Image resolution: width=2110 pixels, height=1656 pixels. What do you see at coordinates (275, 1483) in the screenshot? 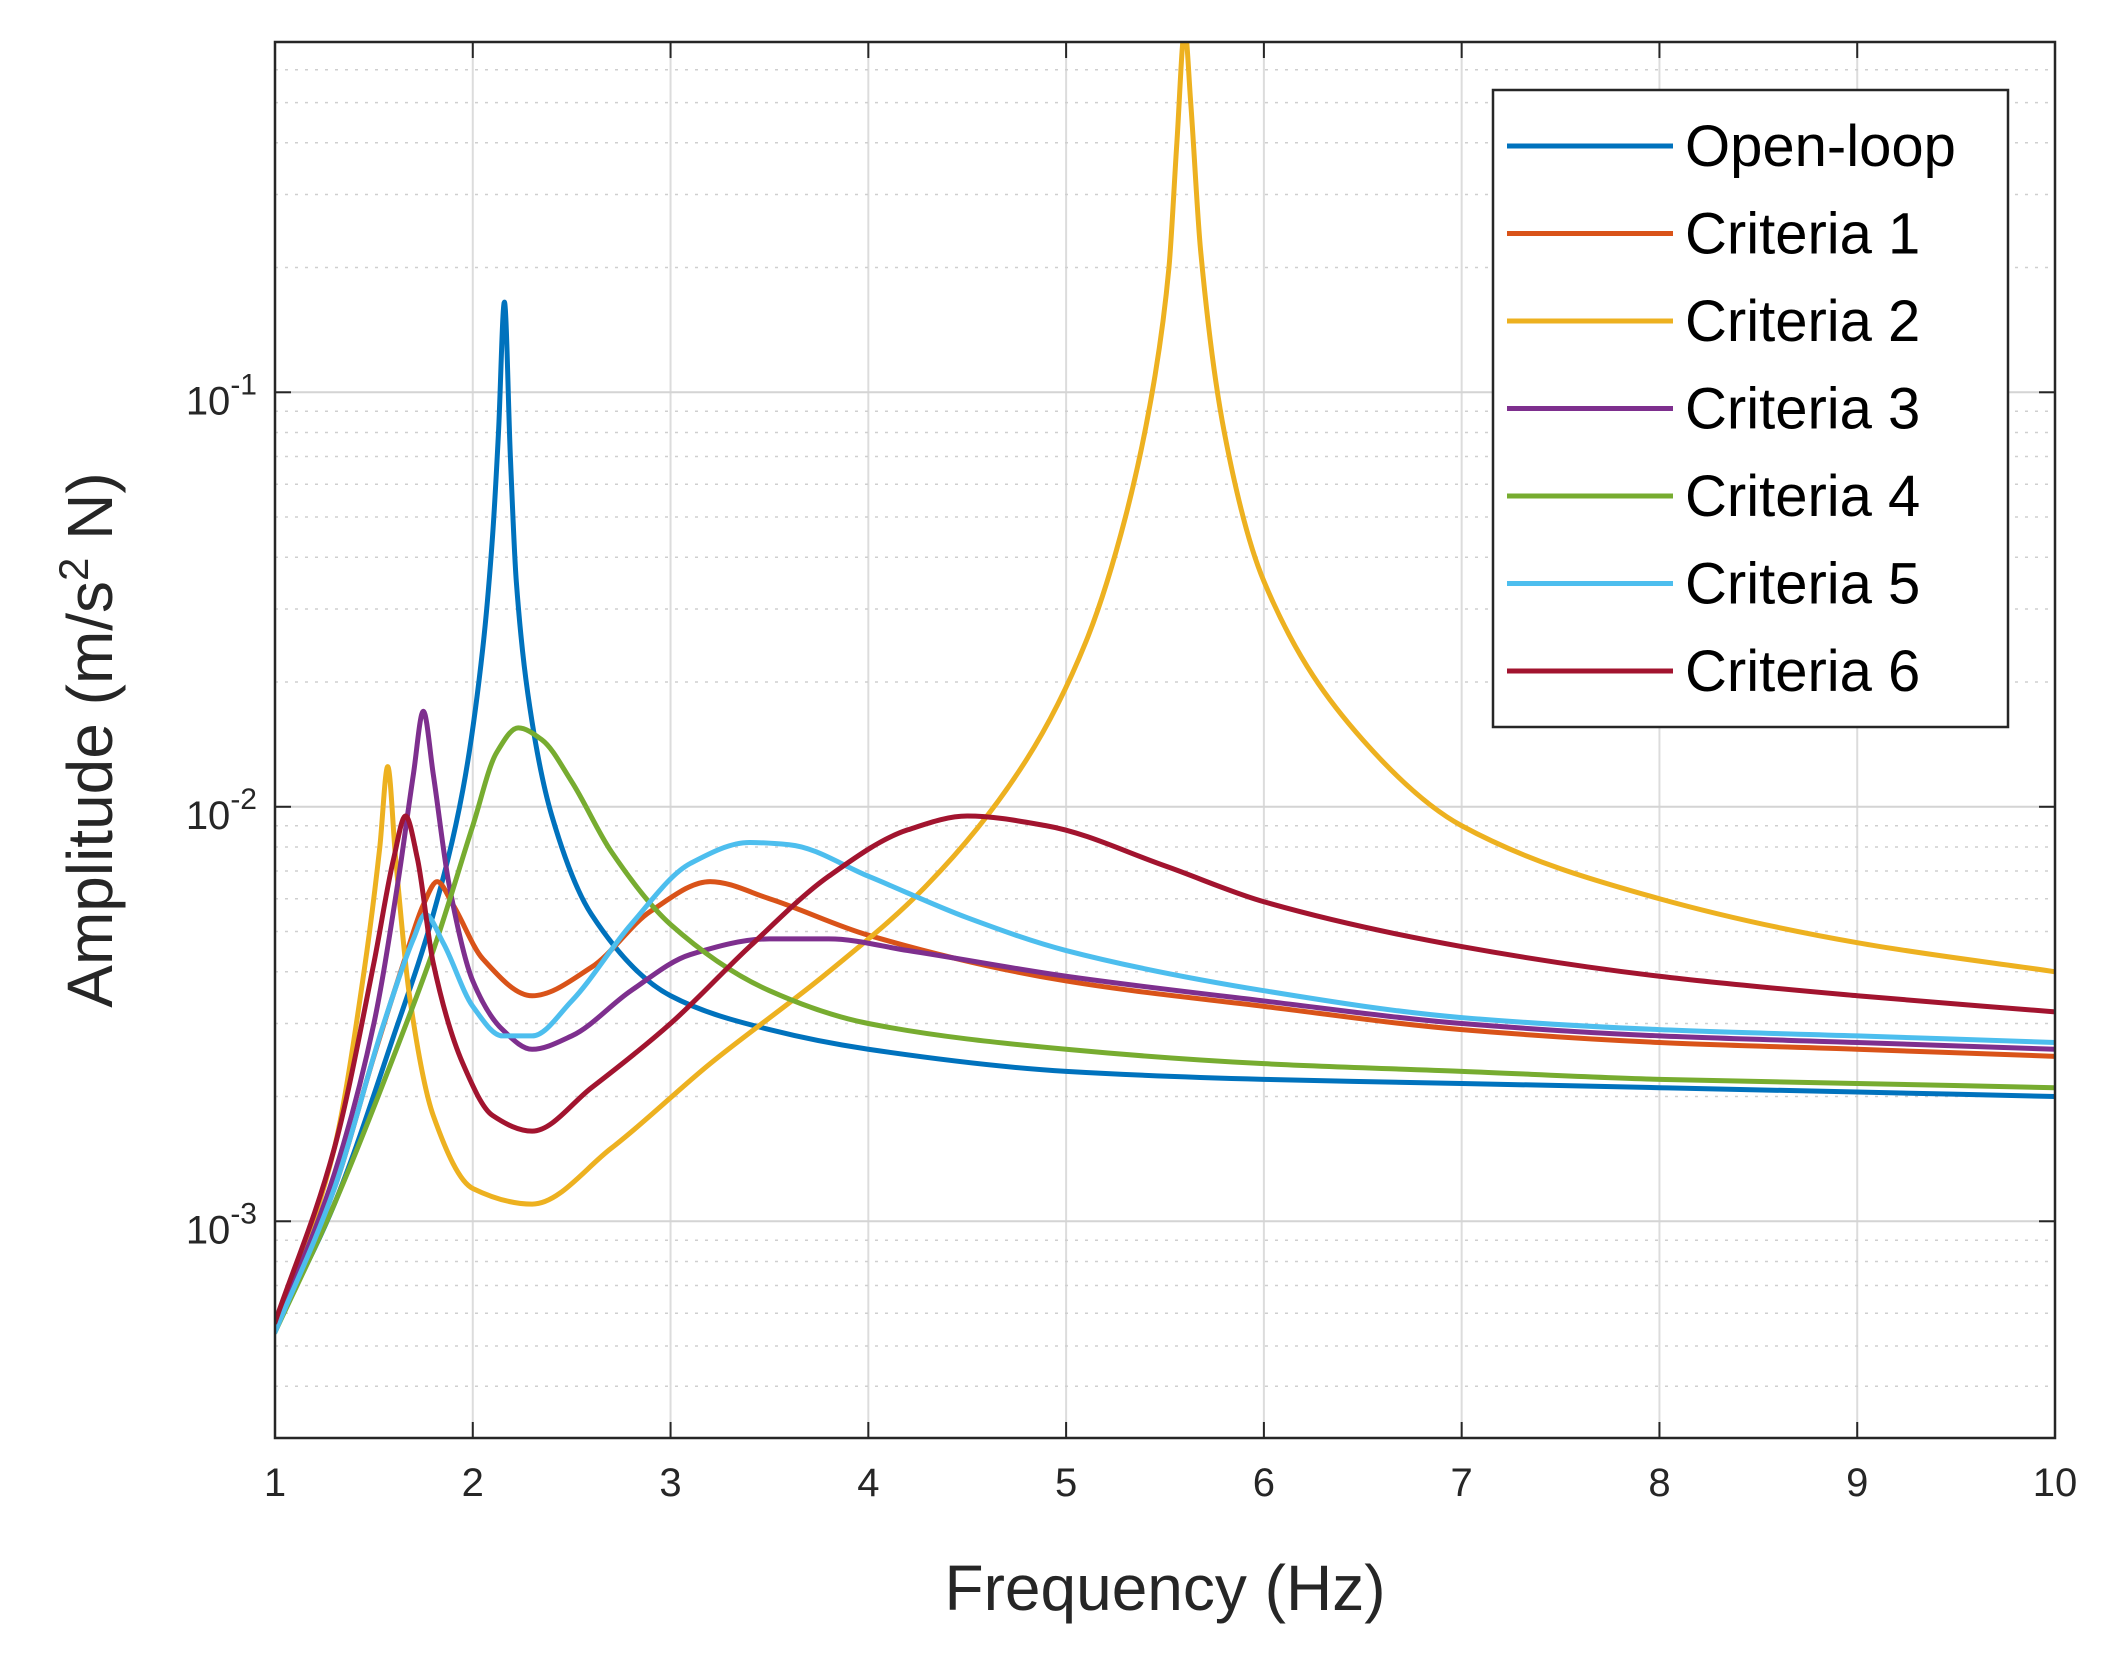
I see `x-tick-label-1: 1` at bounding box center [275, 1483].